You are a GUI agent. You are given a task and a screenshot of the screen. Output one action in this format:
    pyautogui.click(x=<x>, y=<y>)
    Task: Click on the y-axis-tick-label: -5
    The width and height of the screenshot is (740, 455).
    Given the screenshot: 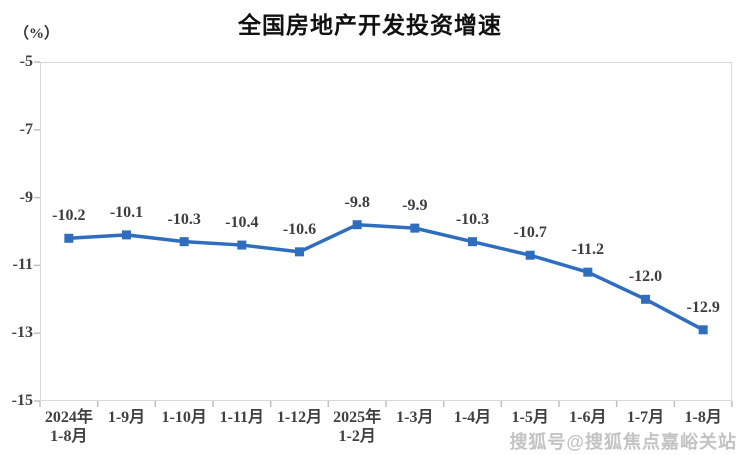 What is the action you would take?
    pyautogui.click(x=26, y=61)
    